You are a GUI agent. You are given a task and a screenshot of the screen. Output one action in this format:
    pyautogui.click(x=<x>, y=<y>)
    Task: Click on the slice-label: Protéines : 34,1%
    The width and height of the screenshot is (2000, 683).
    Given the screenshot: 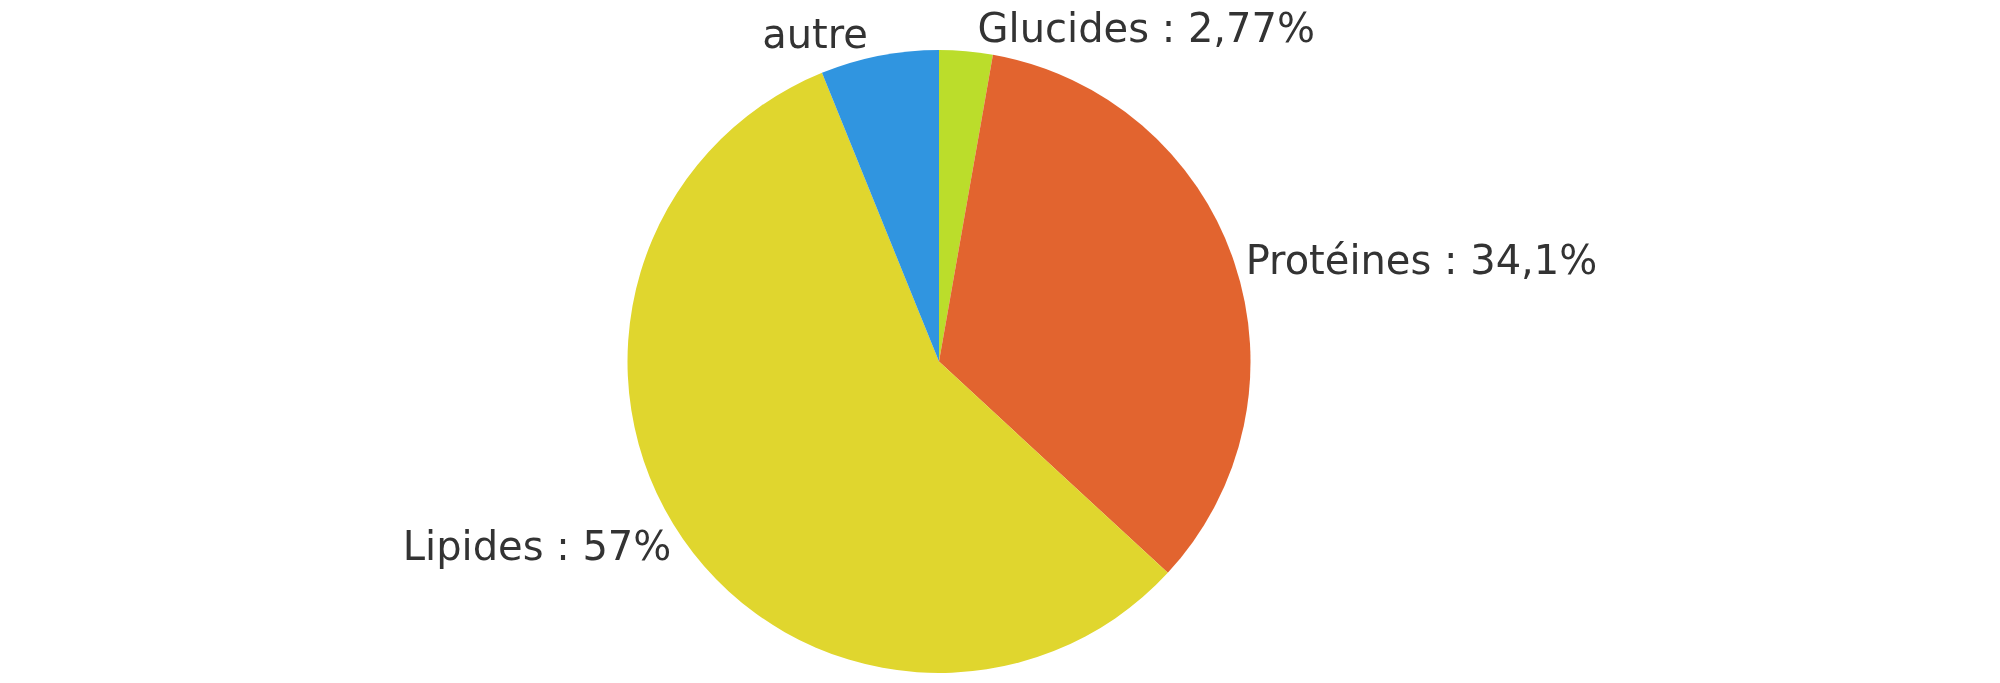 What is the action you would take?
    pyautogui.click(x=1421, y=259)
    